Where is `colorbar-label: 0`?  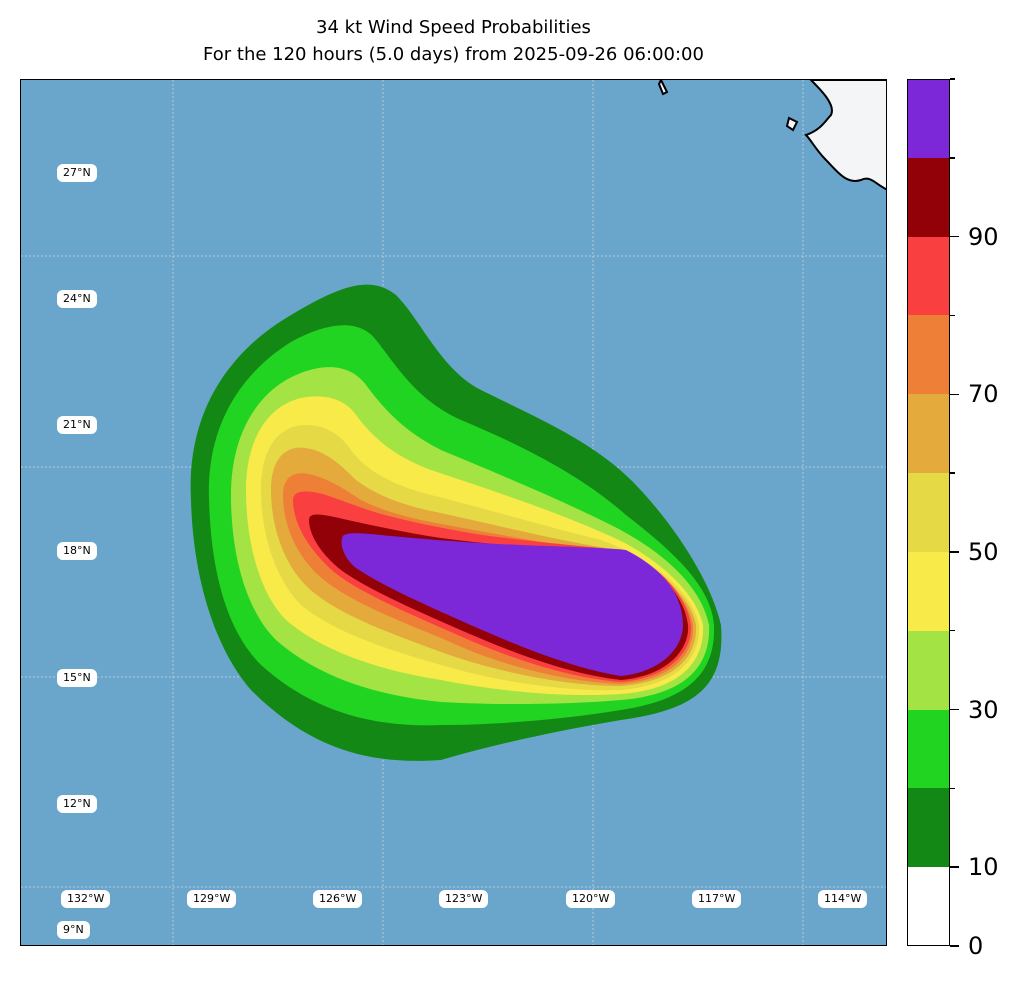
colorbar-label: 0 is located at coordinates (976, 946).